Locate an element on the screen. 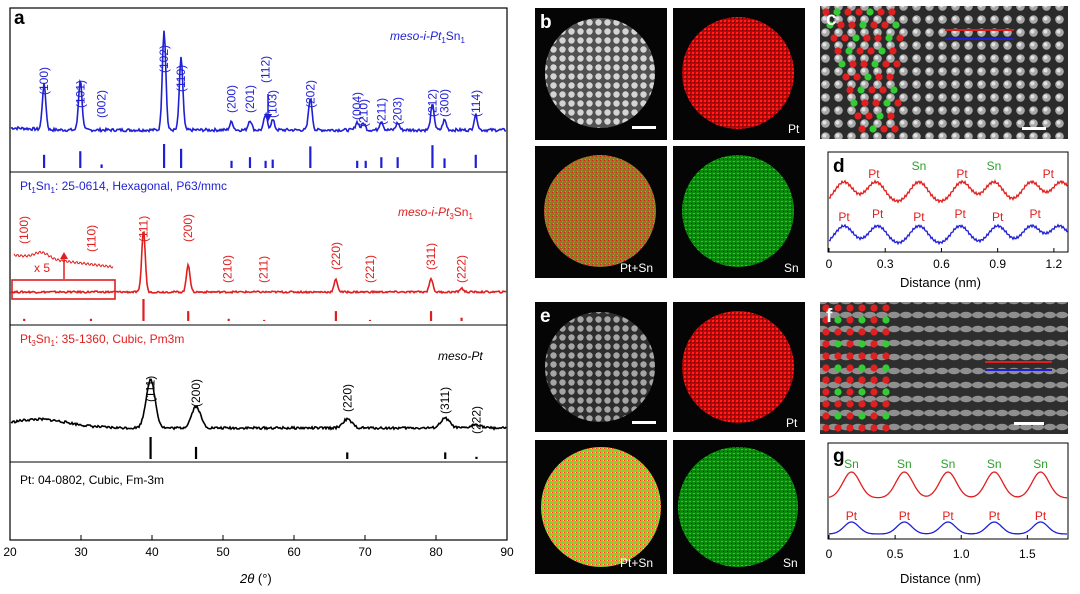 The height and width of the screenshot is (594, 1080). d-red-label-1: Sn is located at coordinates (919, 166).